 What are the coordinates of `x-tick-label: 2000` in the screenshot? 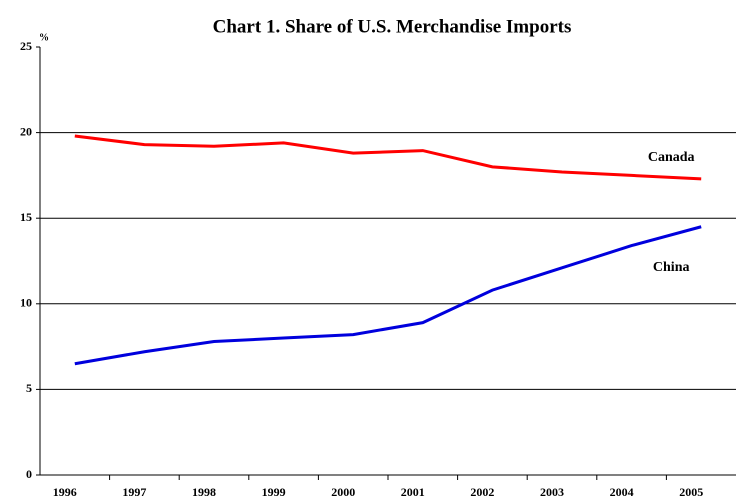 It's located at (343, 492).